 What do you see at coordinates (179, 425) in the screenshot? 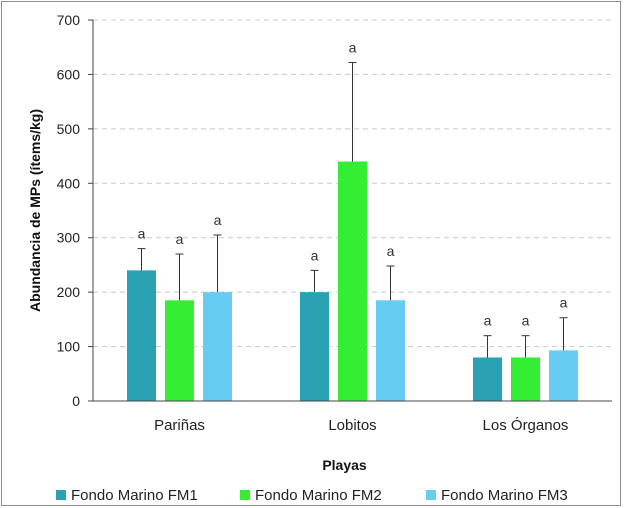
I see `x-tick-label: Pariñas` at bounding box center [179, 425].